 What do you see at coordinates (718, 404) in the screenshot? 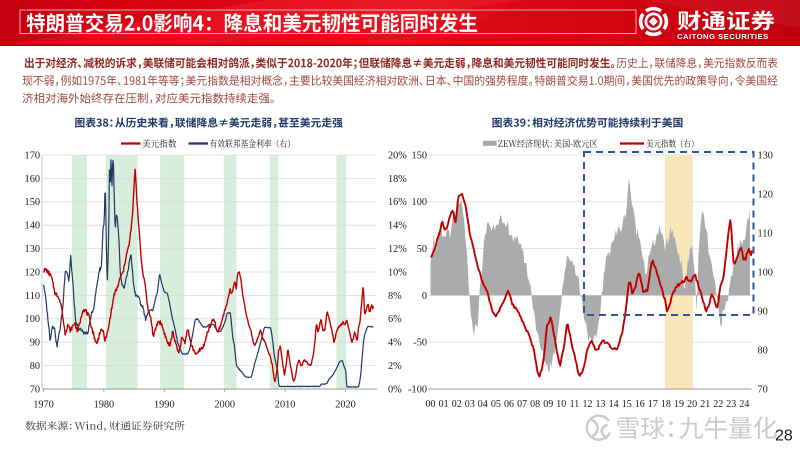
I see `svg-text: 22` at bounding box center [718, 404].